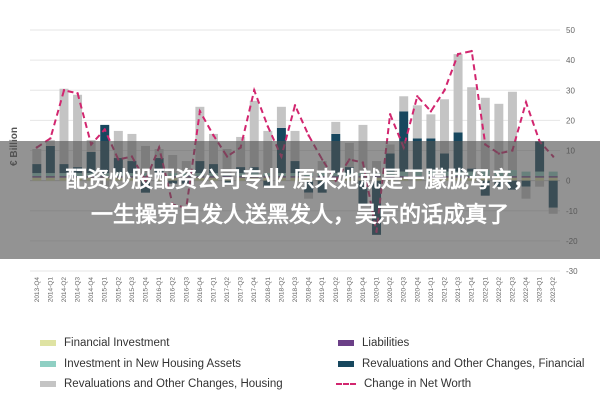 The height and width of the screenshot is (400, 600). What do you see at coordinates (570, 60) in the screenshot?
I see `y-tick-label: 40` at bounding box center [570, 60].